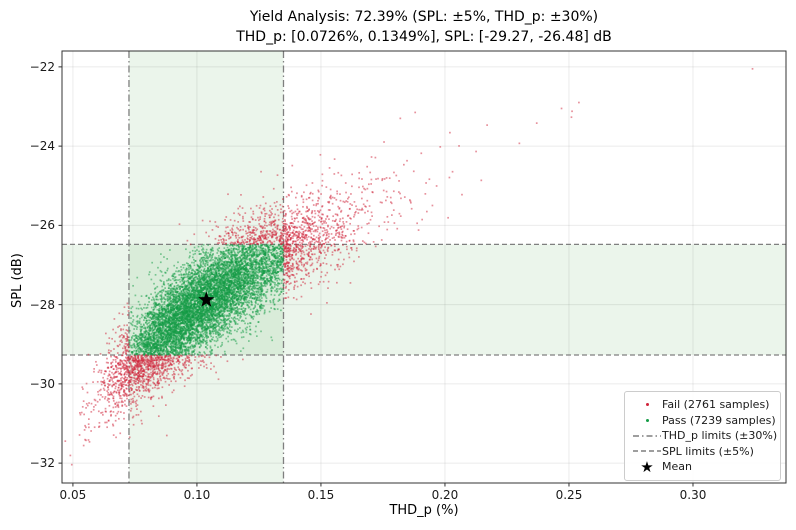  What do you see at coordinates (42, 463) in the screenshot?
I see `y-tick-label: −32` at bounding box center [42, 463].